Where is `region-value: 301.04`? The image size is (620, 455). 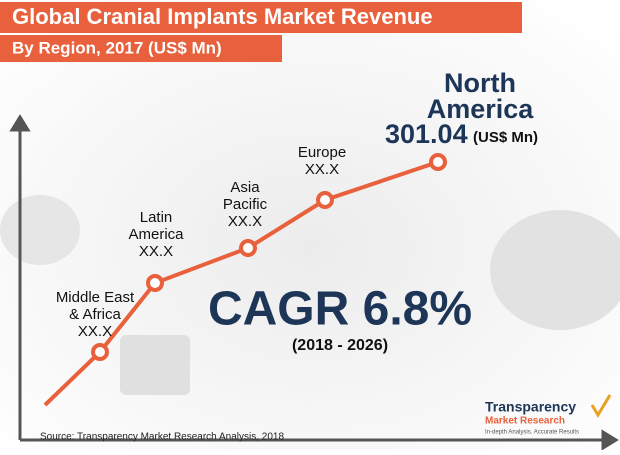 region-value: 301.04 is located at coordinates (426, 134).